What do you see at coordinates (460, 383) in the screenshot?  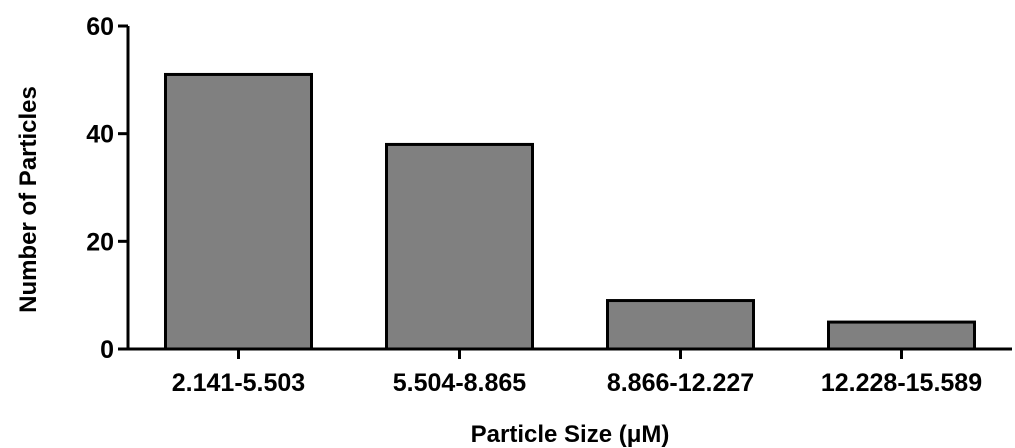 I see `x-tick-label: 5.504-8.865` at bounding box center [460, 383].